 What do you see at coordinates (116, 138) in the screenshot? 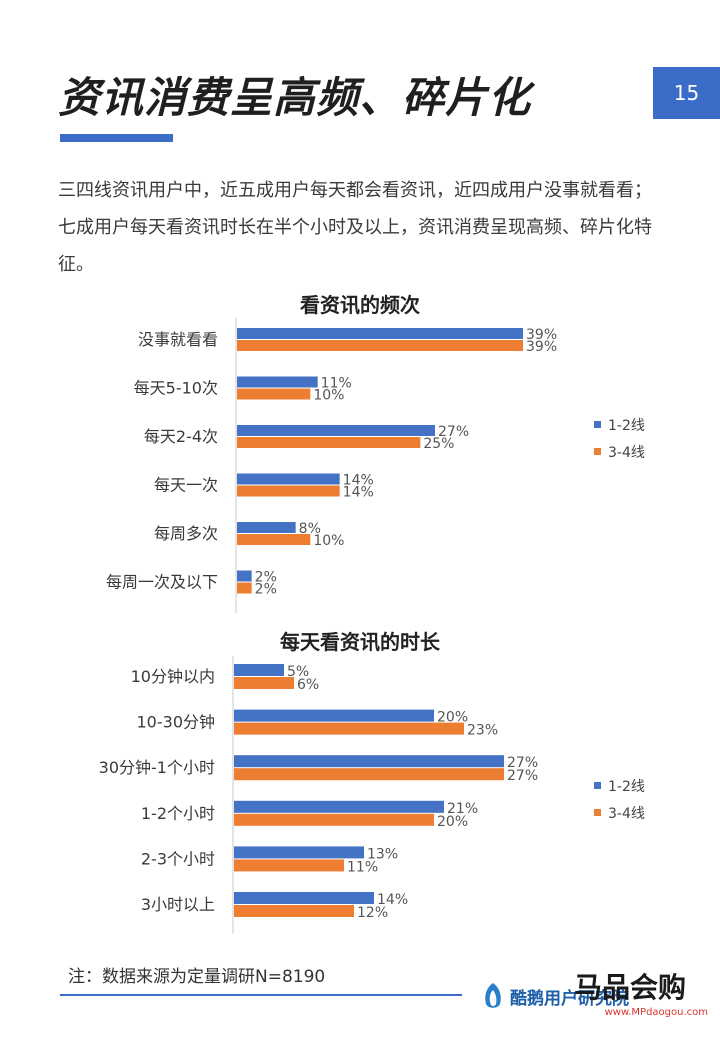
I see `title-underline` at bounding box center [116, 138].